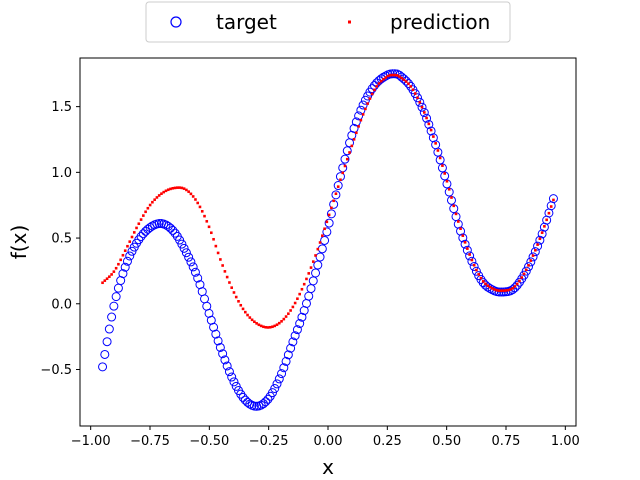 The width and height of the screenshot is (640, 480). Describe the element at coordinates (446, 441) in the screenshot. I see `x-tick-label: 0.50` at that location.